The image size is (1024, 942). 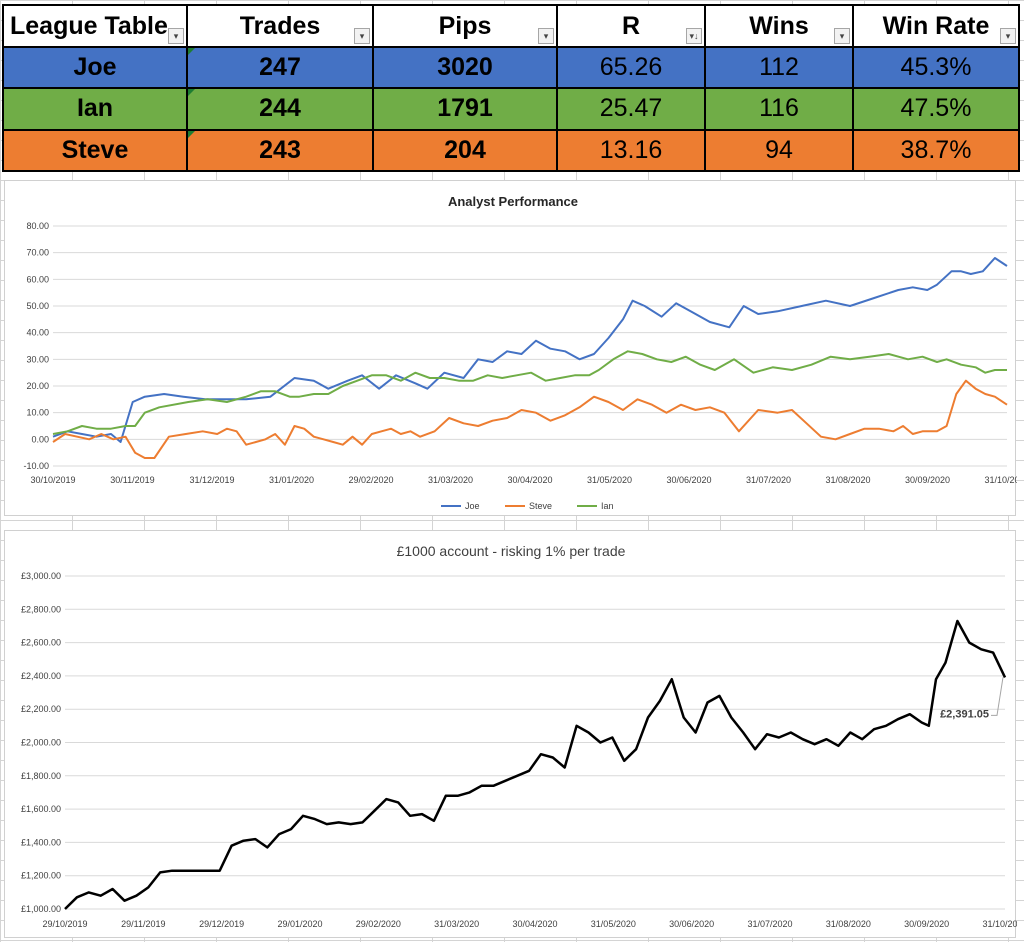 What do you see at coordinates (37, 226) in the screenshot?
I see `y-tick-label: 80.00` at bounding box center [37, 226].